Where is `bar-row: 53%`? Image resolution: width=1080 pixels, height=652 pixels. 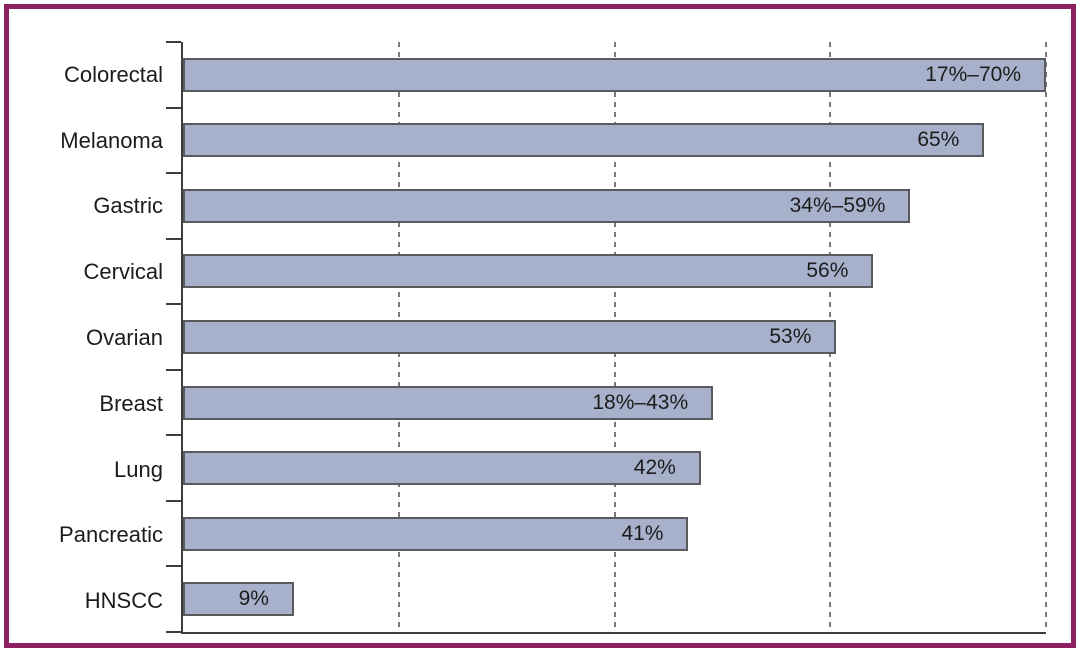 bar-row: 53% is located at coordinates (614, 337).